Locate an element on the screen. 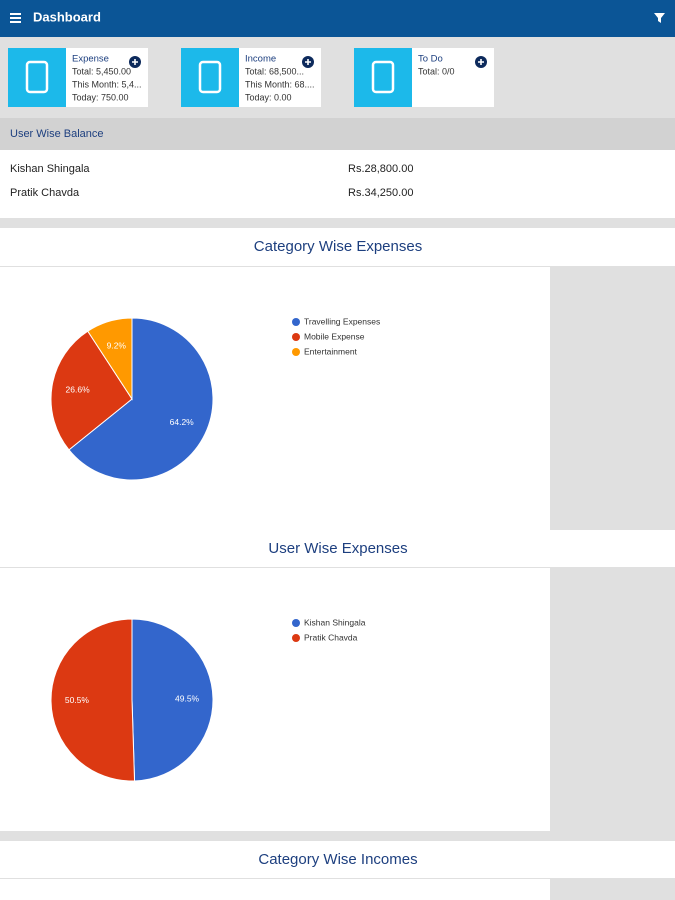 The width and height of the screenshot is (675, 900). card-title: To Do is located at coordinates (430, 59).